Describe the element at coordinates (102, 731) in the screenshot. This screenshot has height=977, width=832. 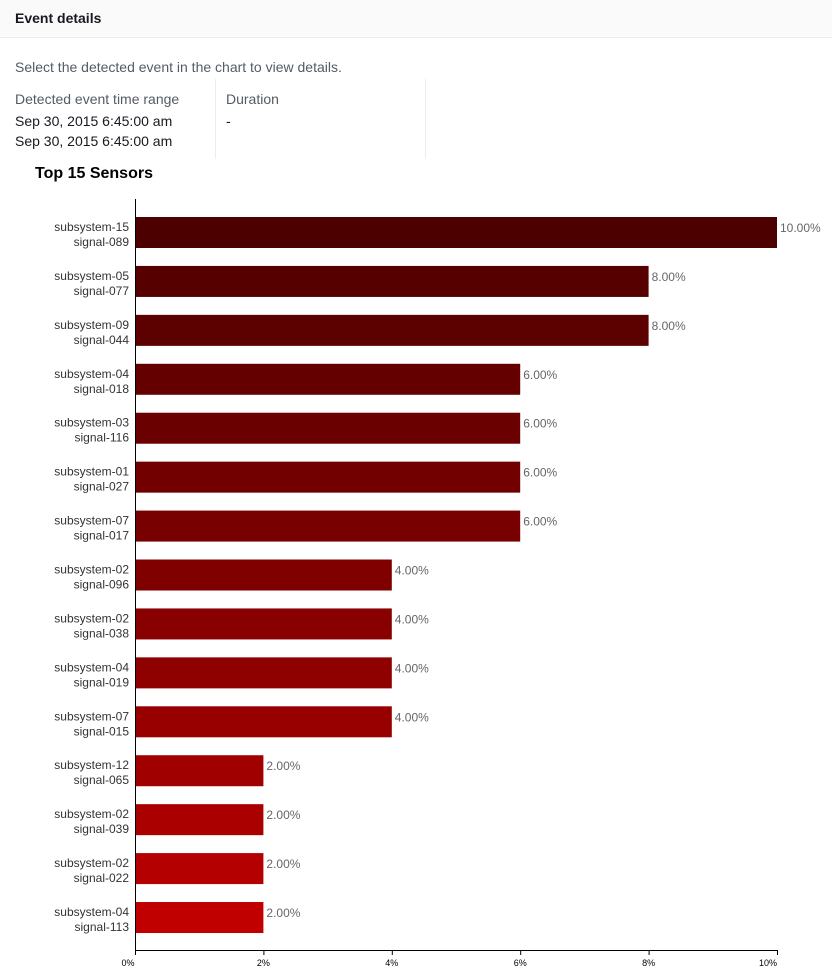
I see `category-label: signal-015` at that location.